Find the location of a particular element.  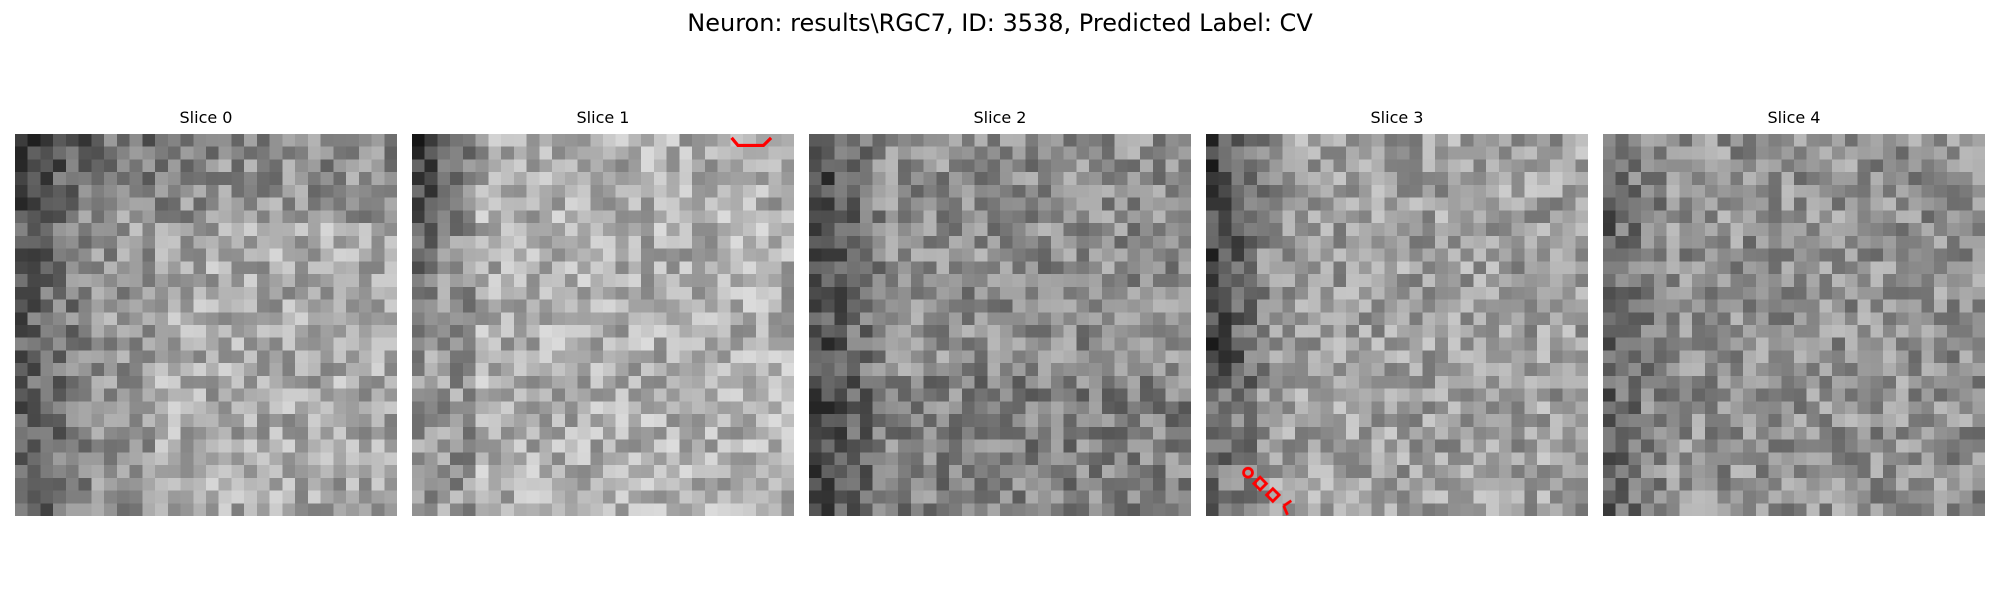

slice-title-0: Slice 0 is located at coordinates (206, 117).